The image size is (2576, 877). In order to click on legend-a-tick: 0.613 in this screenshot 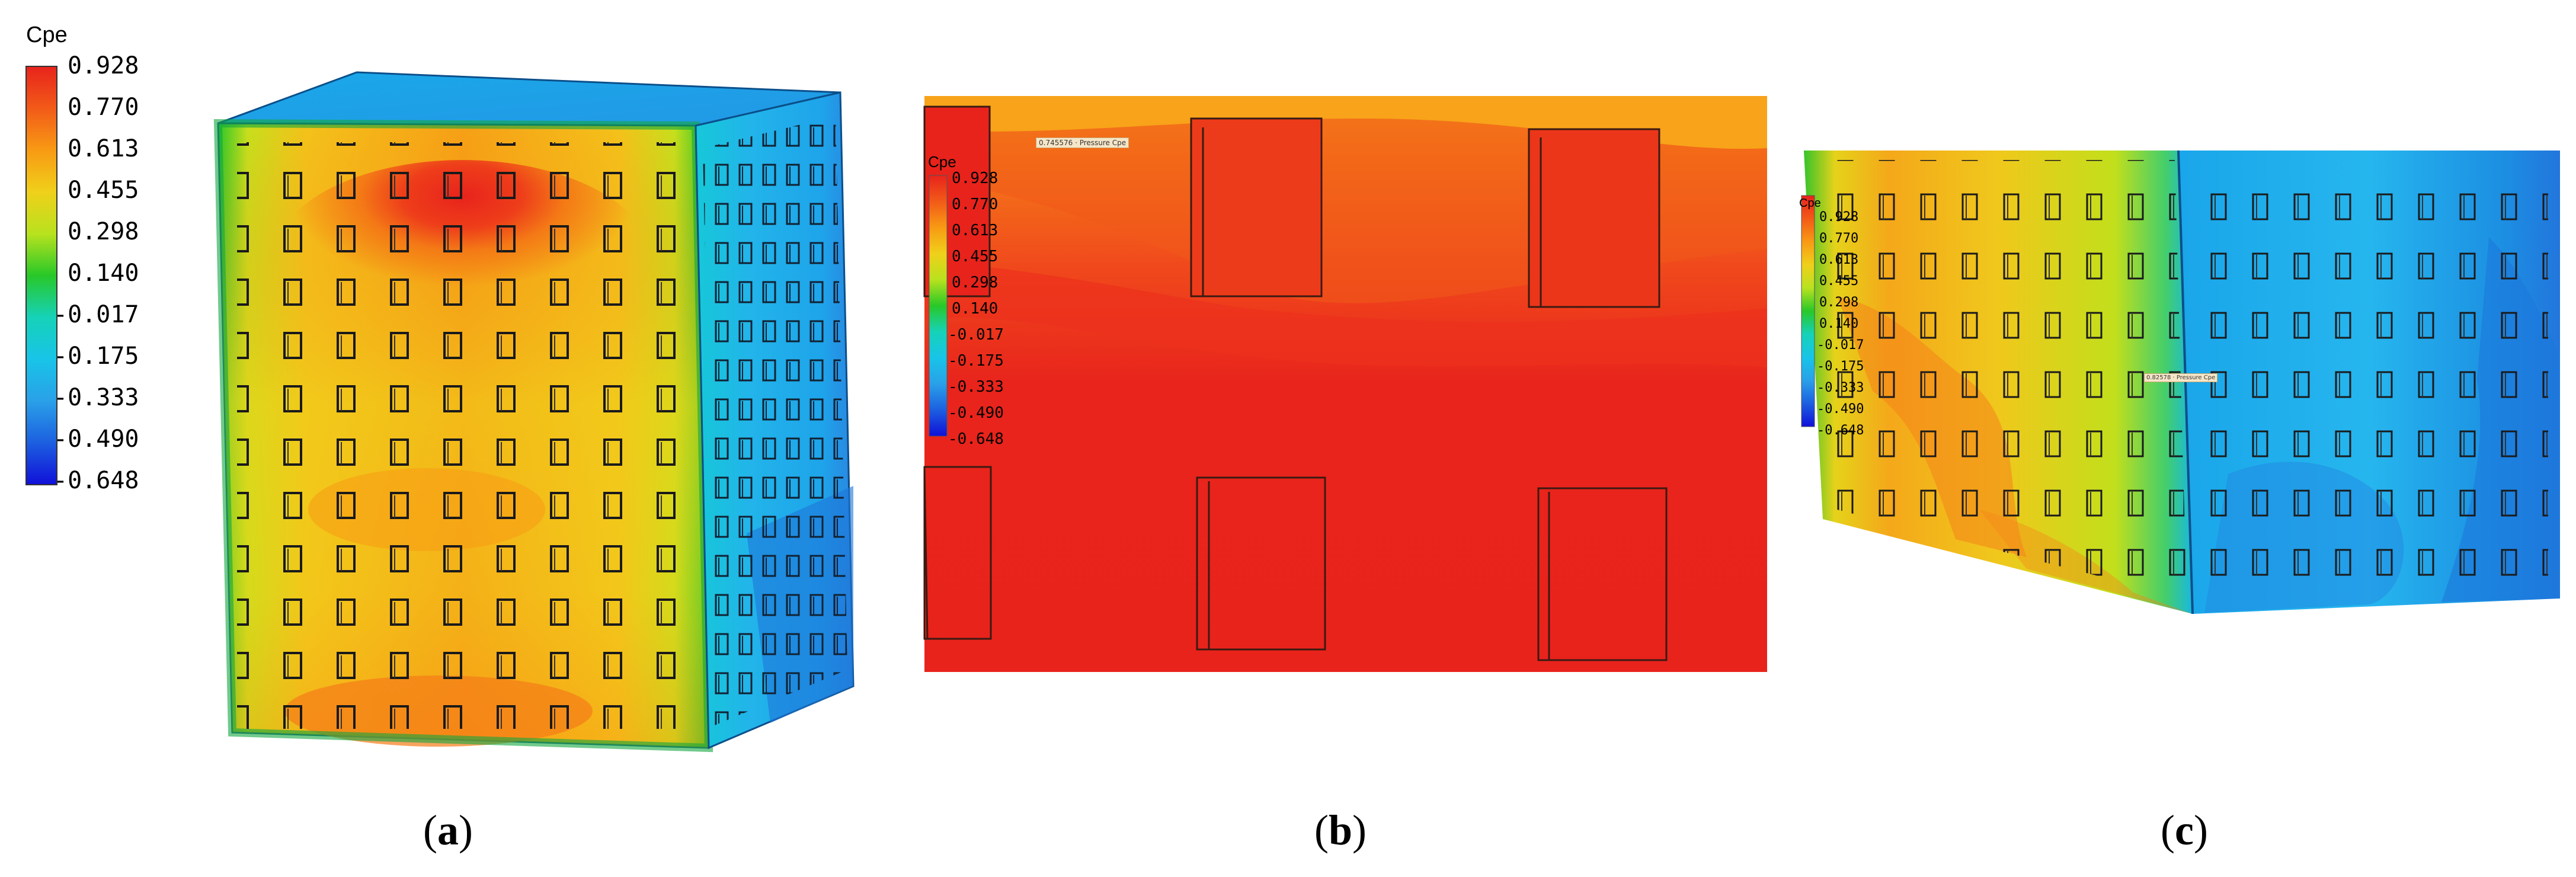, I will do `click(103, 148)`.